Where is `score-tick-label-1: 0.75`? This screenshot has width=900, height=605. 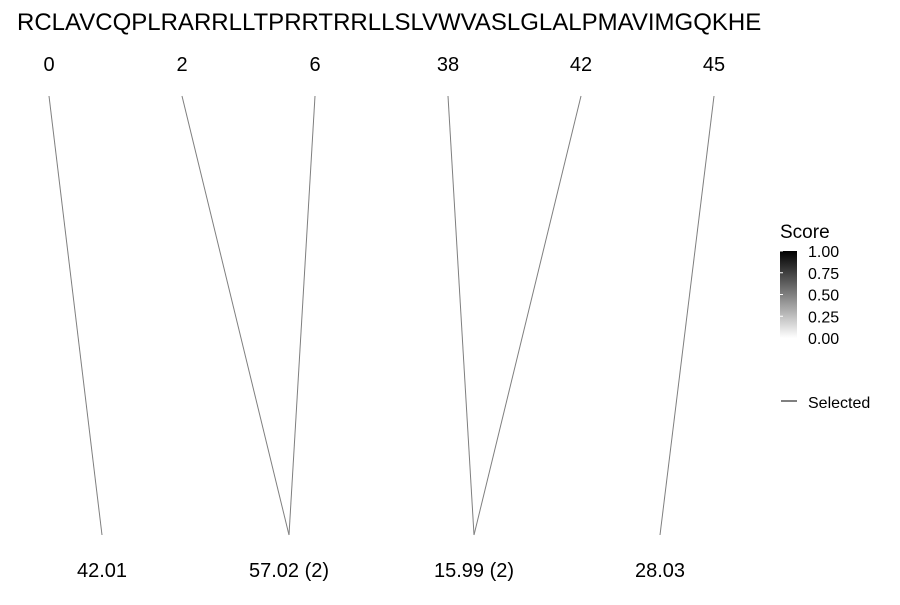 score-tick-label-1: 0.75 is located at coordinates (823, 274).